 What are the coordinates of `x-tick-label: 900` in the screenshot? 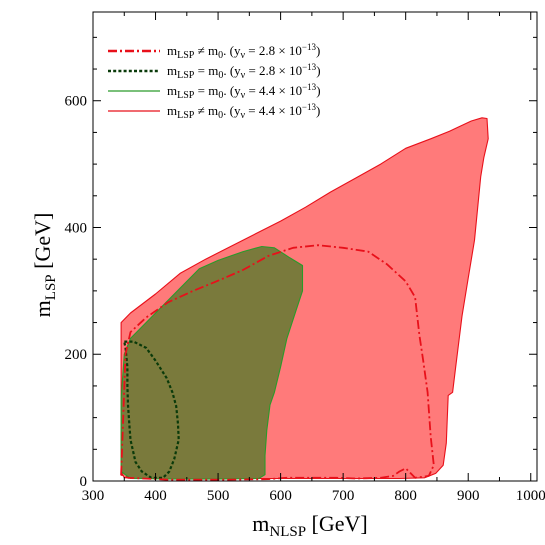 It's located at (468, 496).